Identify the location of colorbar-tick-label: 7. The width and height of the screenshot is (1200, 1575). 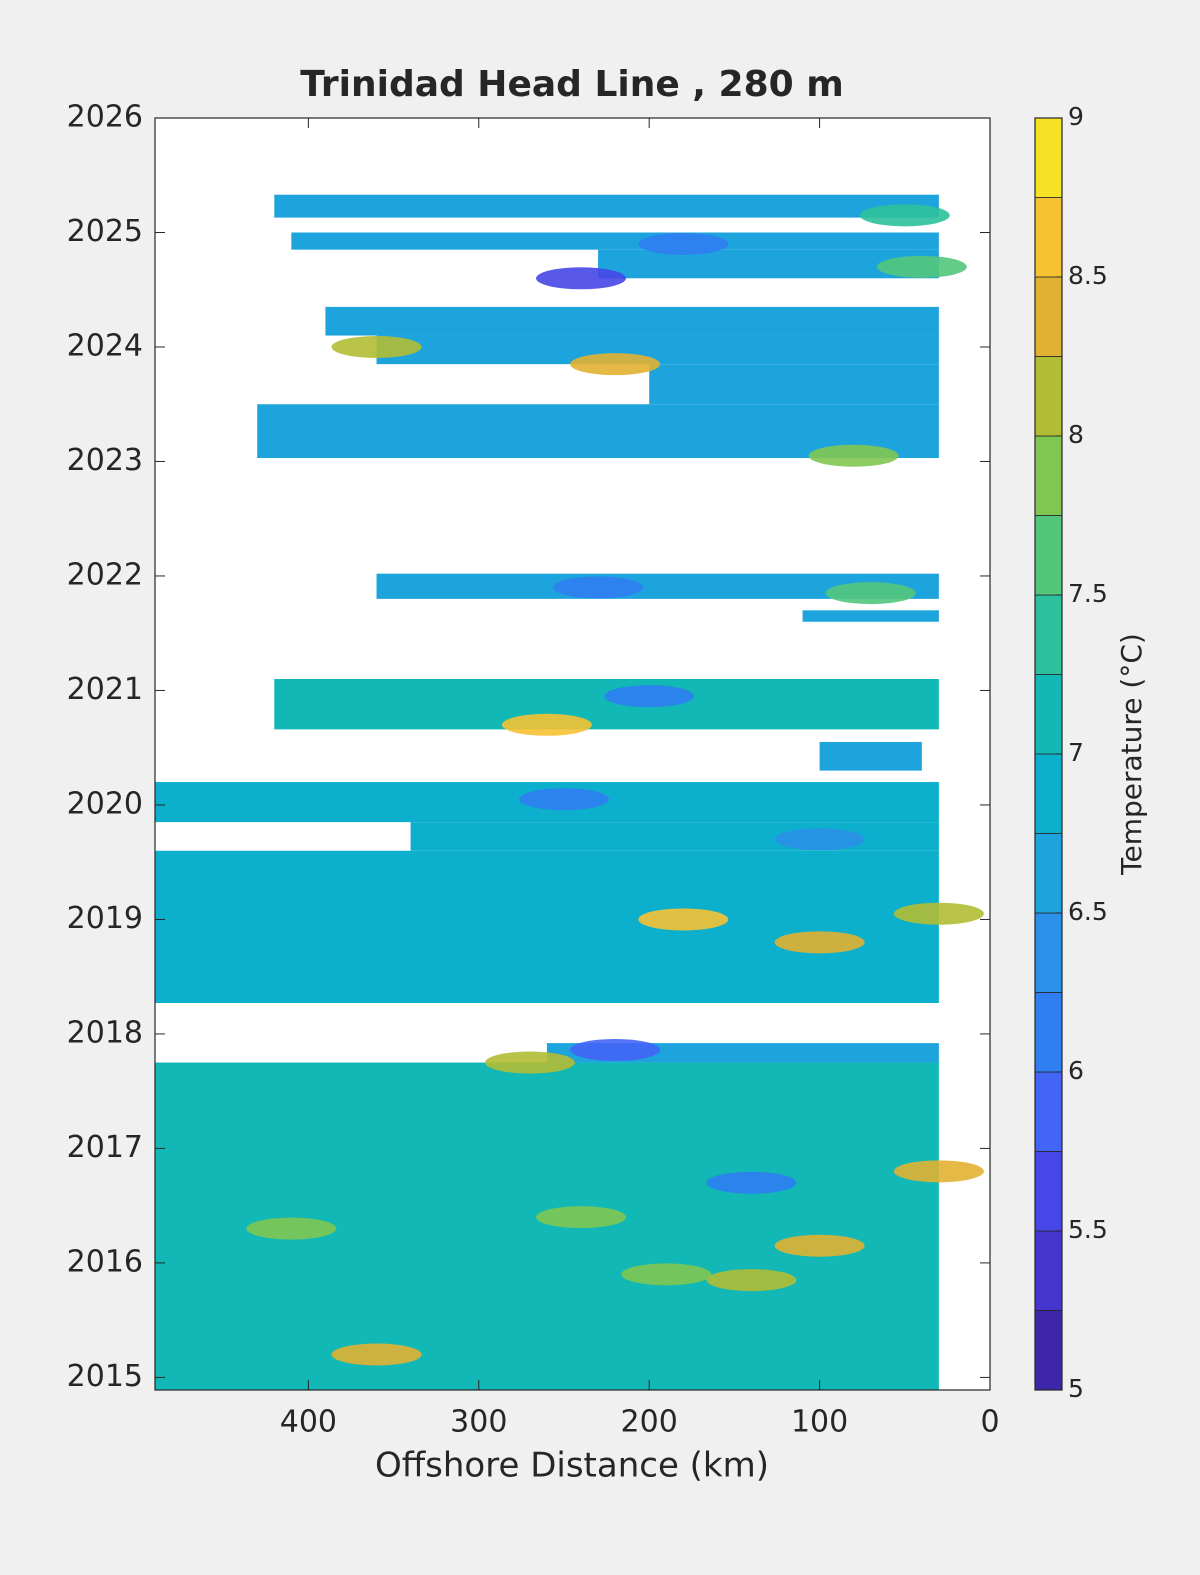
(1076, 752).